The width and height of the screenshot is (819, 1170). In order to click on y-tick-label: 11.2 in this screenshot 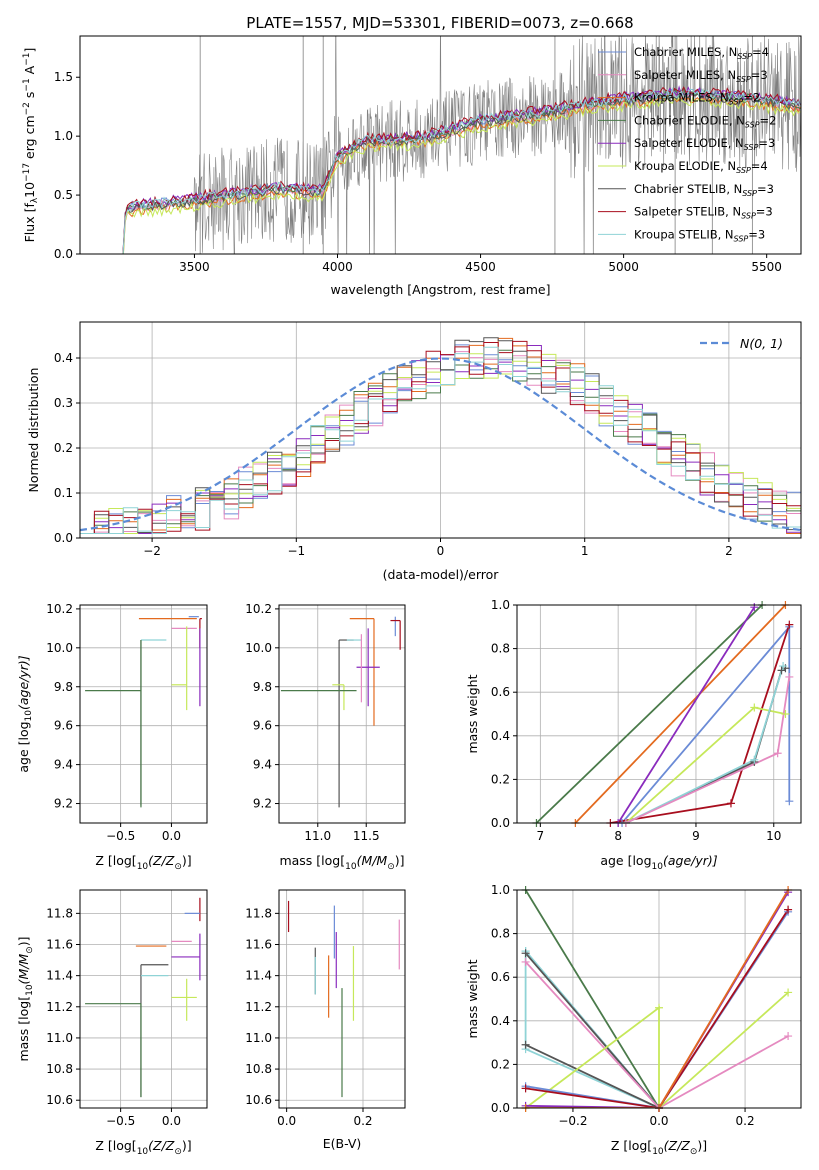, I will do `click(258, 1007)`.